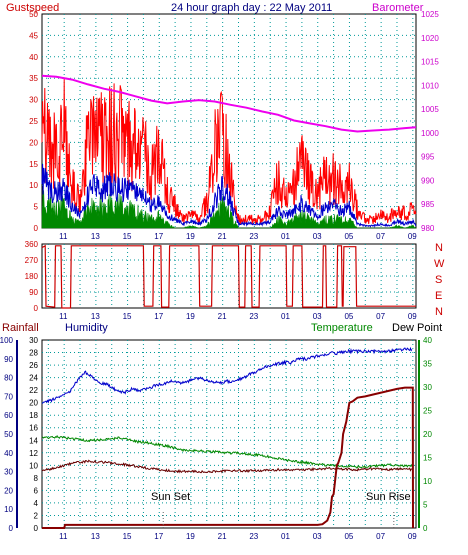 The image size is (468, 555). Describe the element at coordinates (428, 157) in the screenshot. I see `barometer-tick-label: 995` at that location.